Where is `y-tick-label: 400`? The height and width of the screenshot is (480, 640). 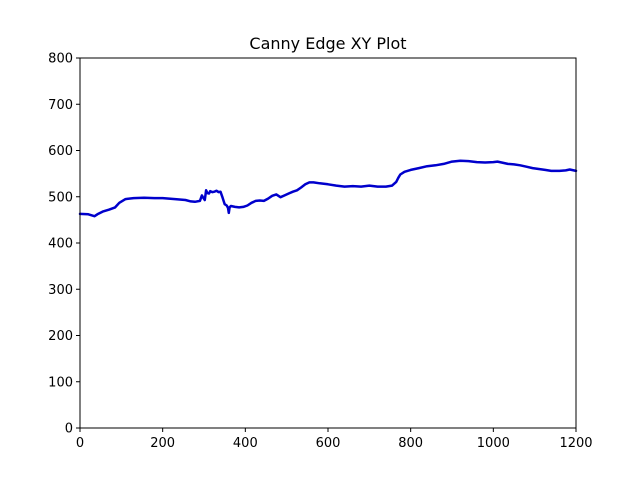 y-tick-label: 400 is located at coordinates (60, 244).